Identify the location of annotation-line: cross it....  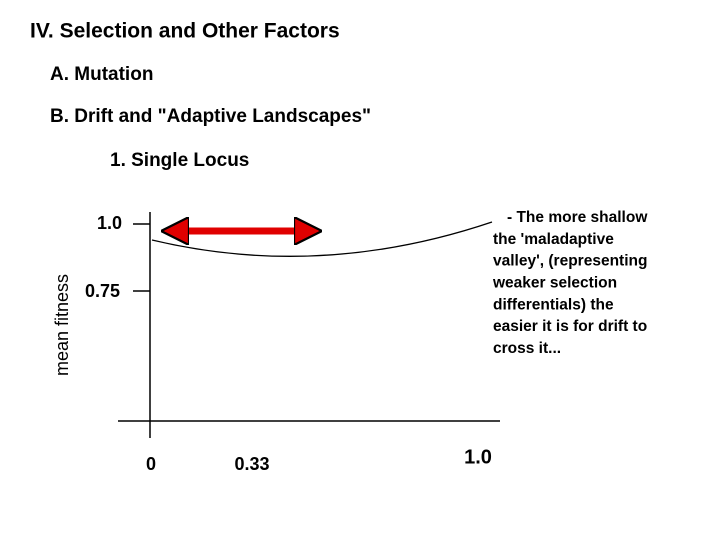
(527, 348).